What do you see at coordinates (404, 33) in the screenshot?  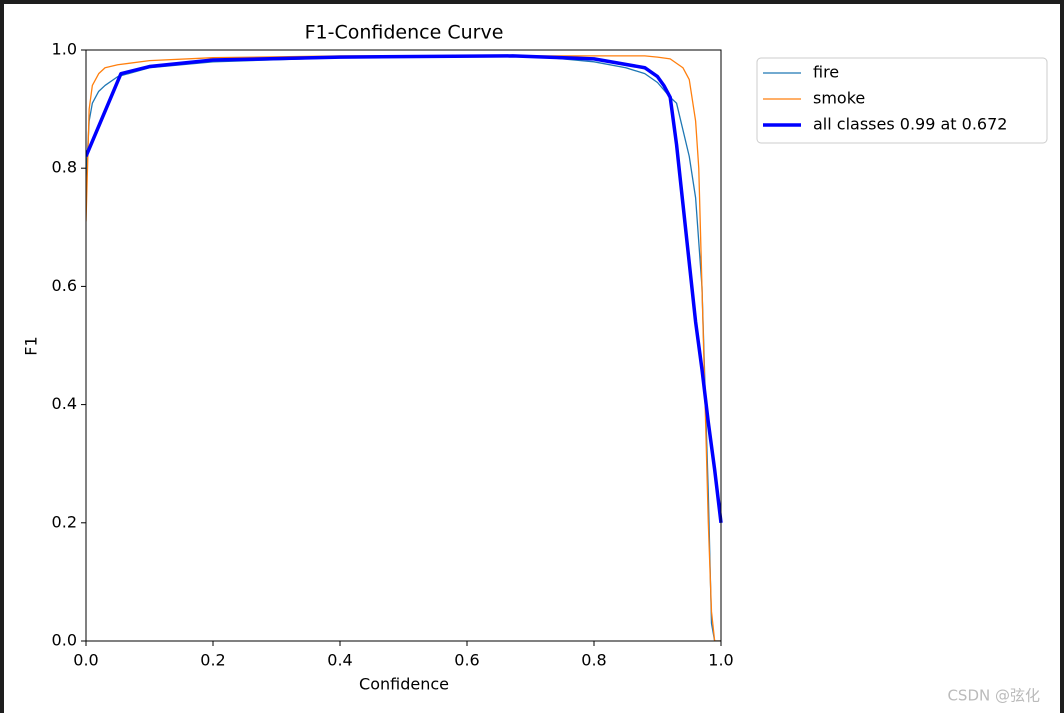 I see `chart-title: F1-Confidence Curve` at bounding box center [404, 33].